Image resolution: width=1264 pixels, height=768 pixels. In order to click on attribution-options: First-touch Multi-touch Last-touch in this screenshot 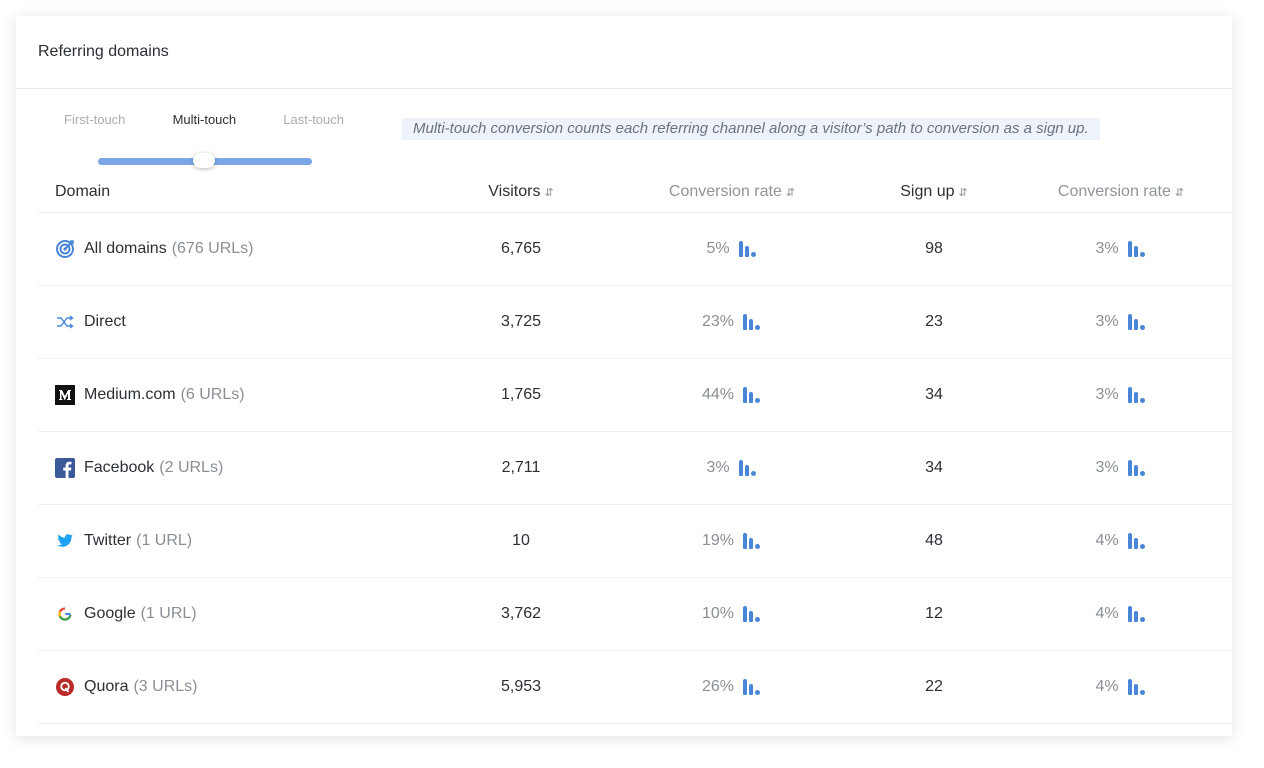, I will do `click(204, 119)`.